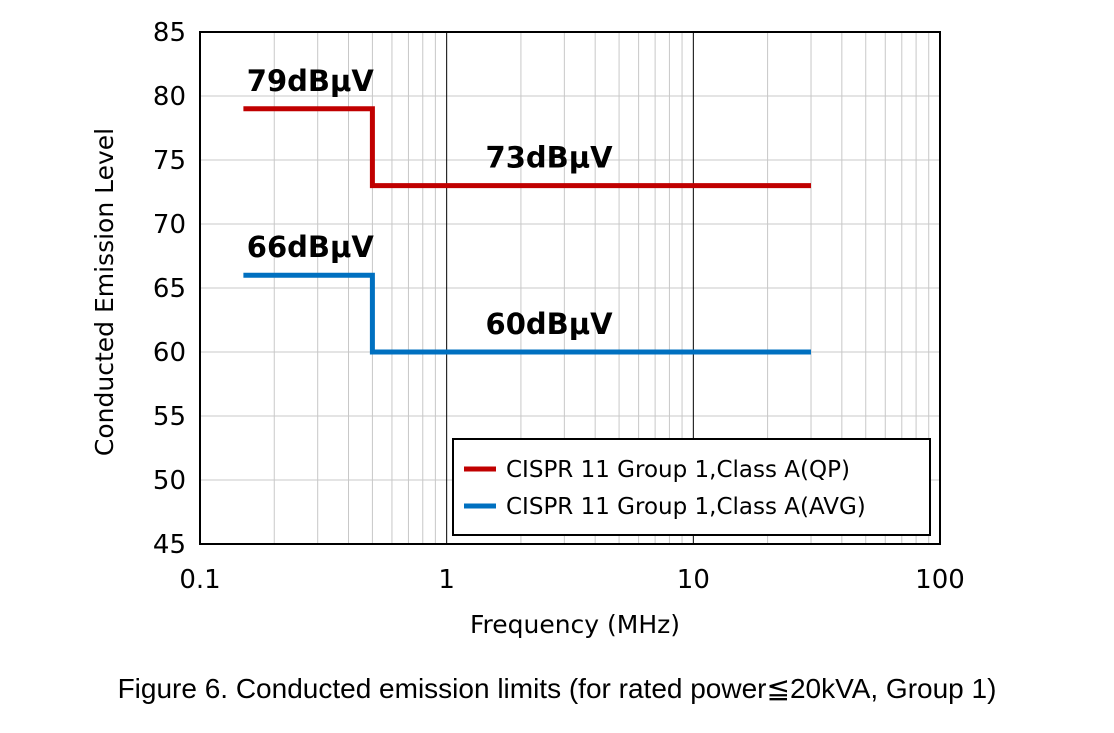 This screenshot has width=1114, height=733. I want to click on y-tick-label: 80, so click(169, 97).